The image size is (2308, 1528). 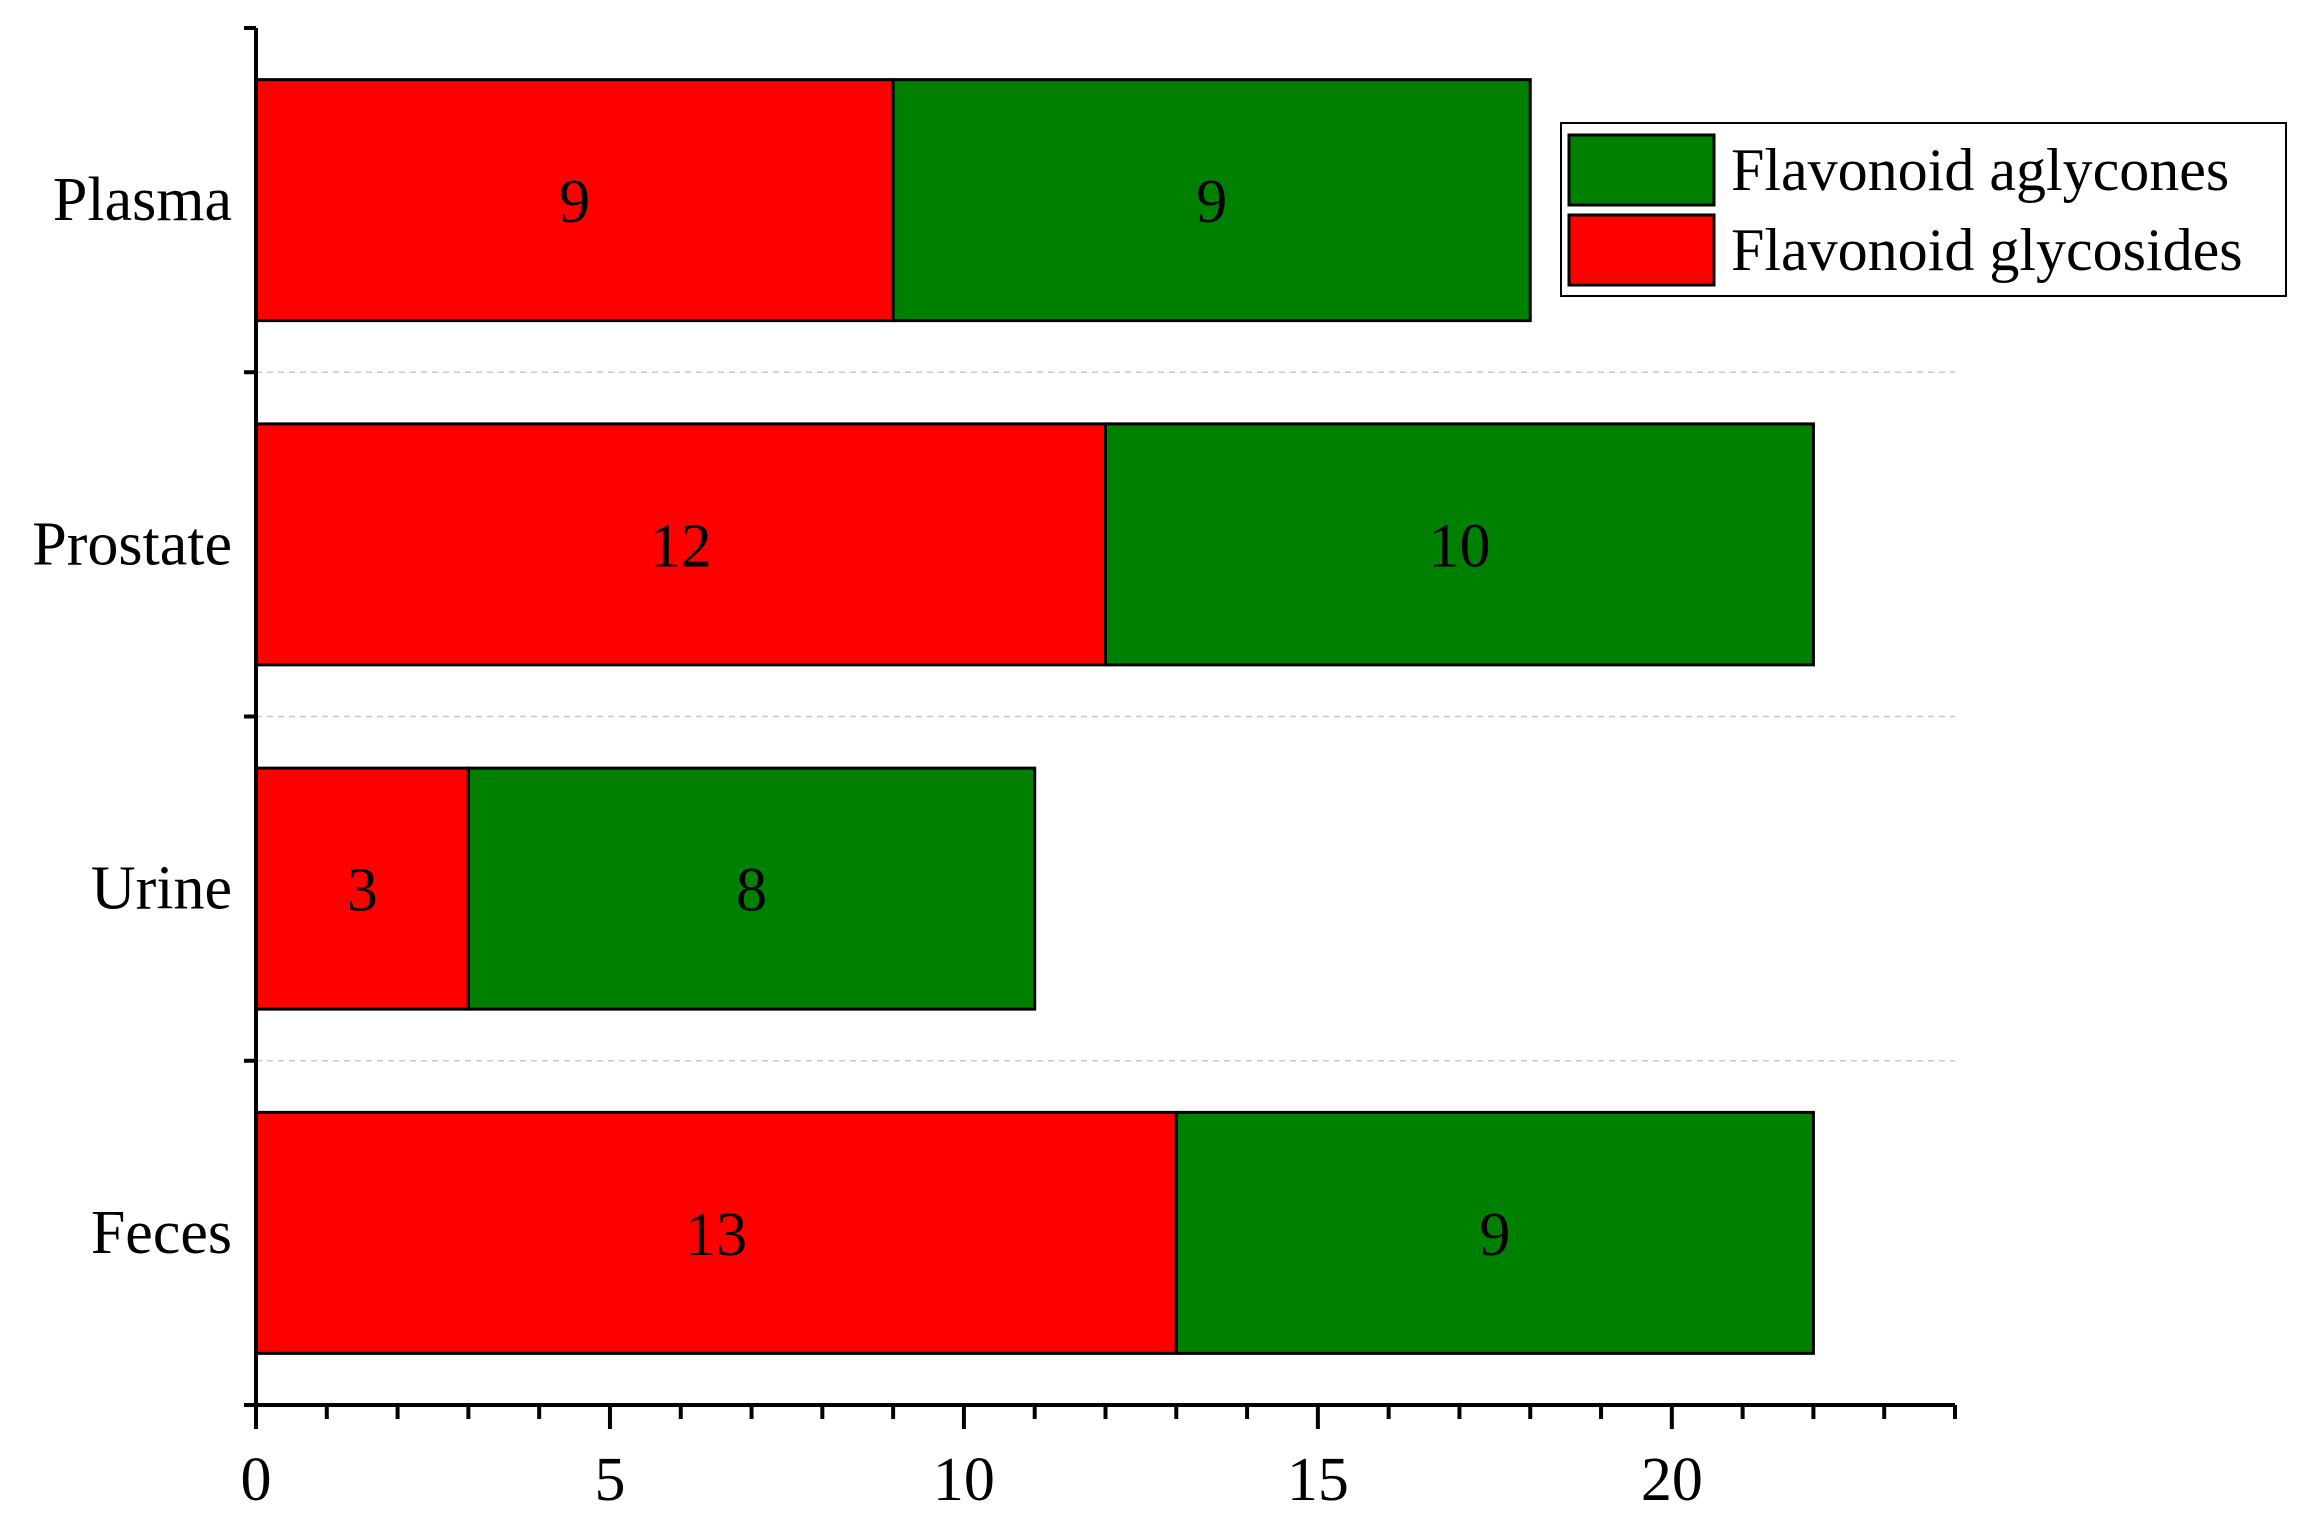 I want to click on bar-value-label: 8, so click(x=751, y=891).